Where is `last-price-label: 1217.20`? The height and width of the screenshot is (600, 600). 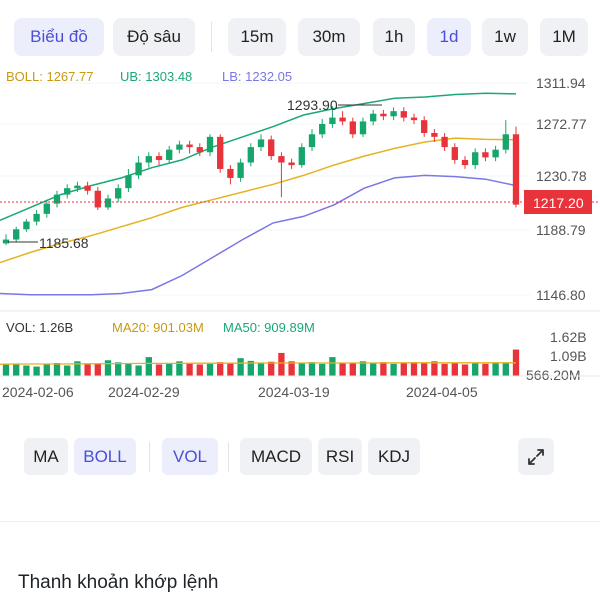
last-price-label: 1217.20 is located at coordinates (558, 203).